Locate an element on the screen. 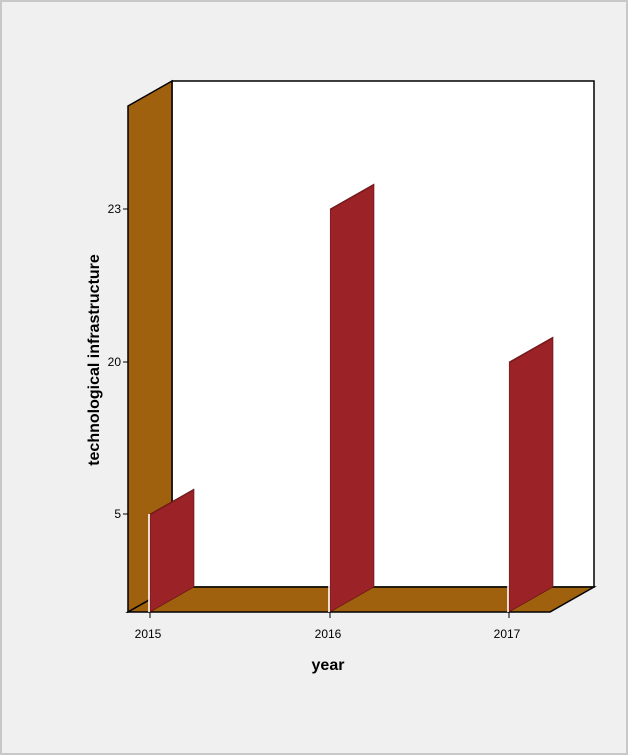  y-tick-label: 20 is located at coordinates (115, 362).